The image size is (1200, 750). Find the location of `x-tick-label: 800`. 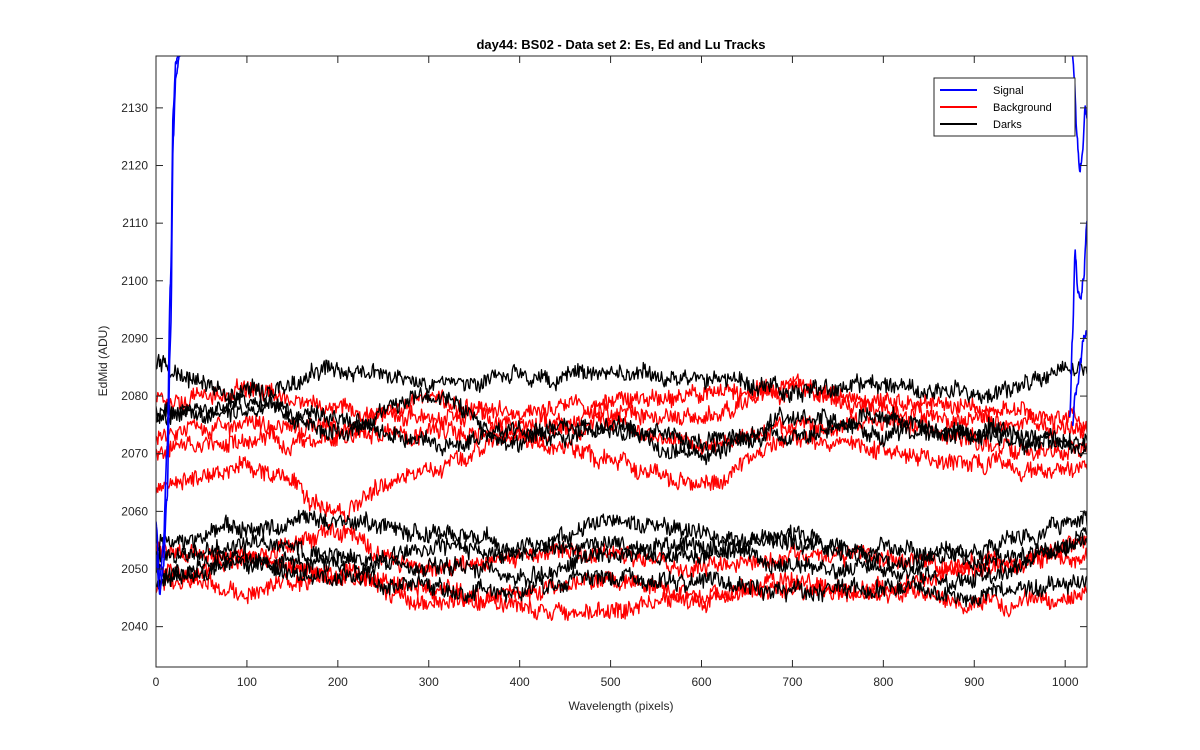

x-tick-label: 800 is located at coordinates (883, 682).